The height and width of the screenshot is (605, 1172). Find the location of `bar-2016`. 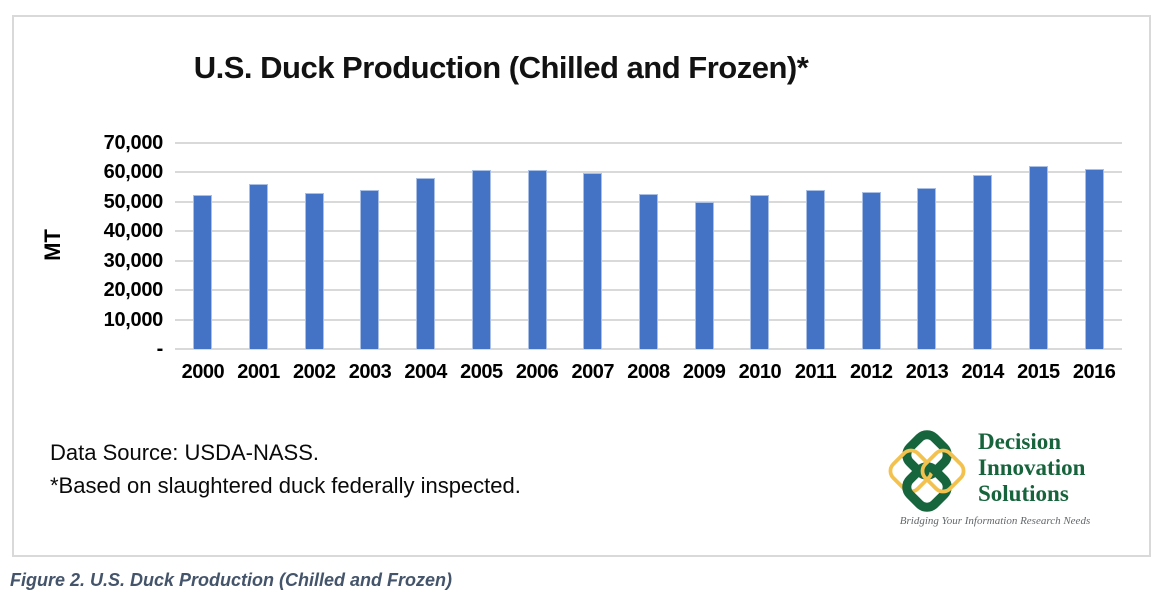

bar-2016 is located at coordinates (1094, 258).